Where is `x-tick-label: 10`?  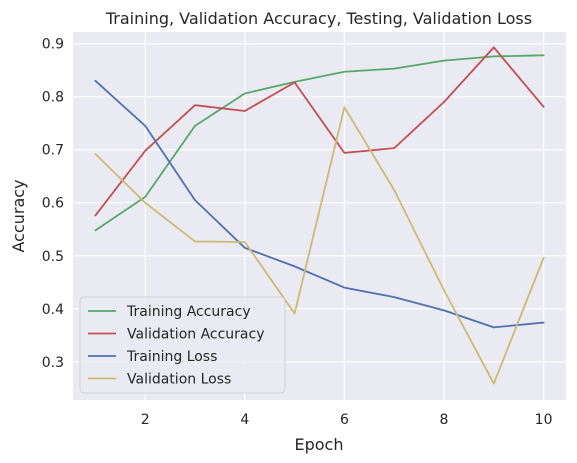 x-tick-label: 10 is located at coordinates (544, 420).